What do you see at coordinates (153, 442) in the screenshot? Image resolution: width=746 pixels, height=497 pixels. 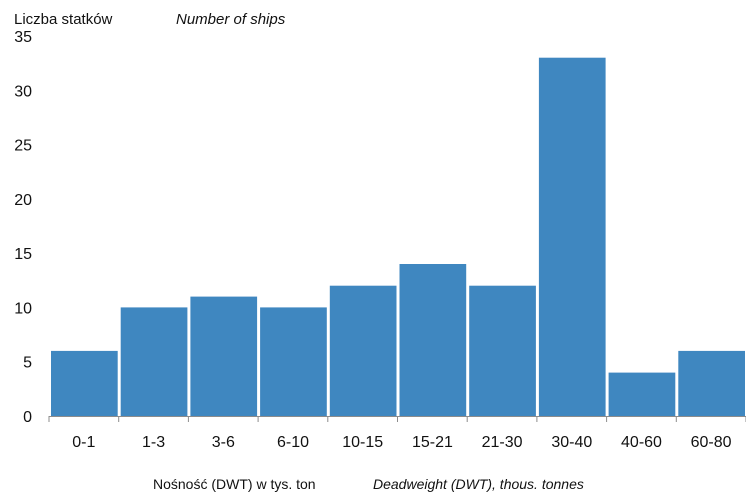 I see `x-tick-label: 1-3` at bounding box center [153, 442].